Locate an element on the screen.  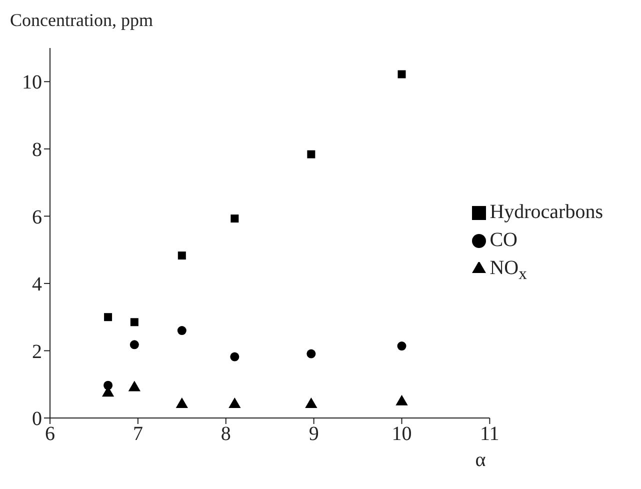
x-tick-label: 7 is located at coordinates (137, 434).